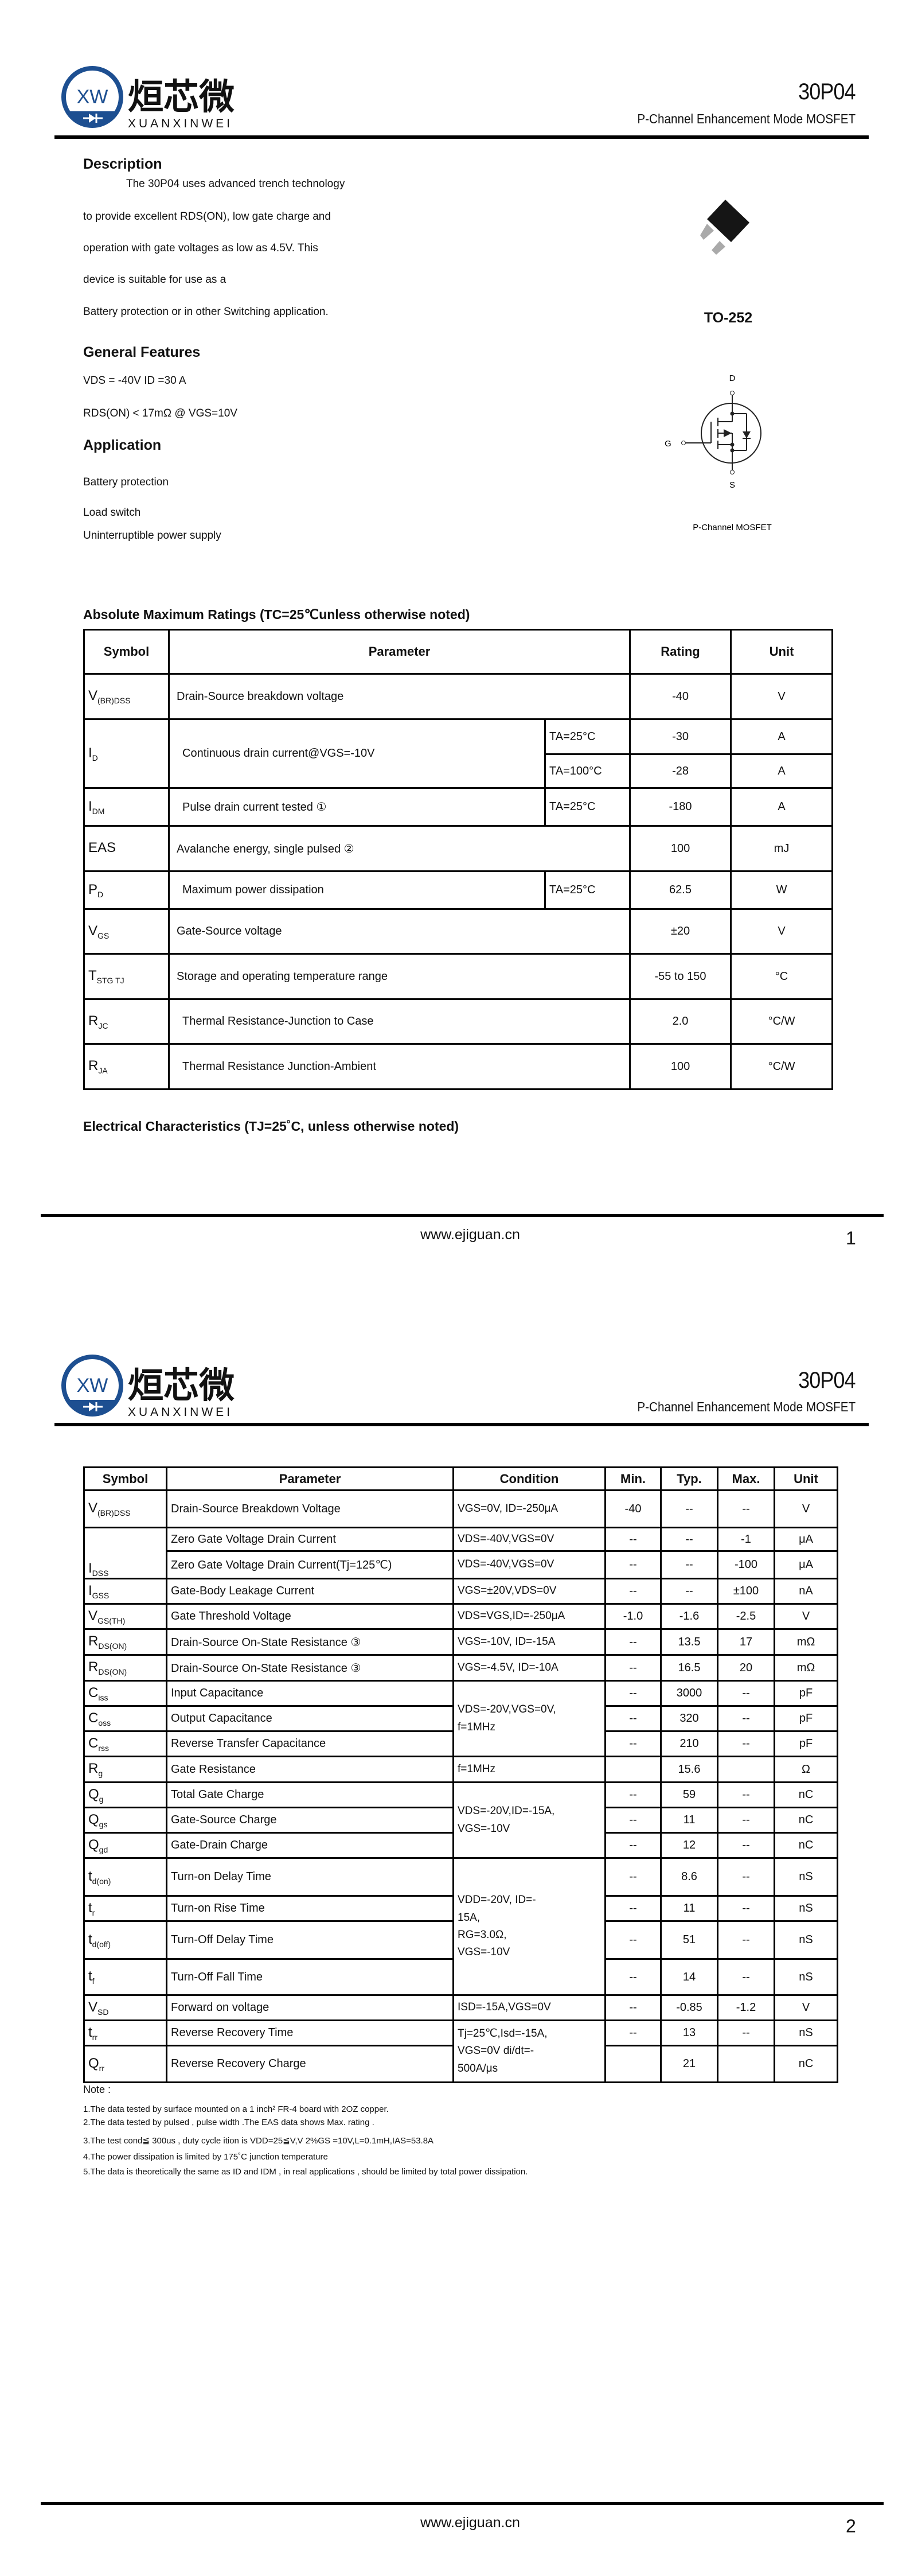 The height and width of the screenshot is (2576, 910). I want to click on symbol-cell: V(BR)DSS, so click(126, 696).